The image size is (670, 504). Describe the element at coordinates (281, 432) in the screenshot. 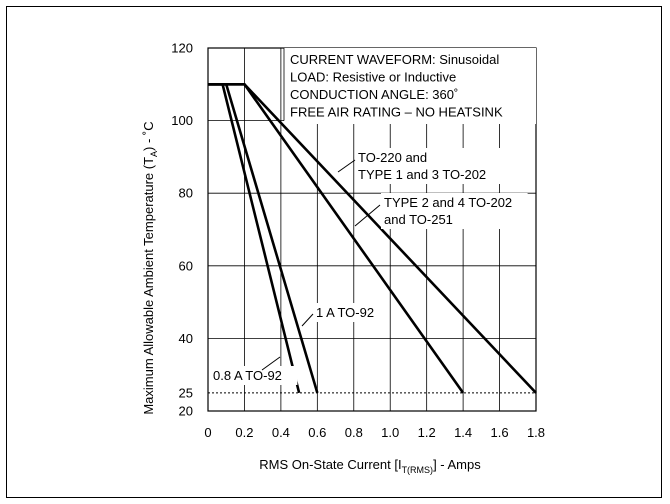

I see `x-tick-label: 0.4` at that location.